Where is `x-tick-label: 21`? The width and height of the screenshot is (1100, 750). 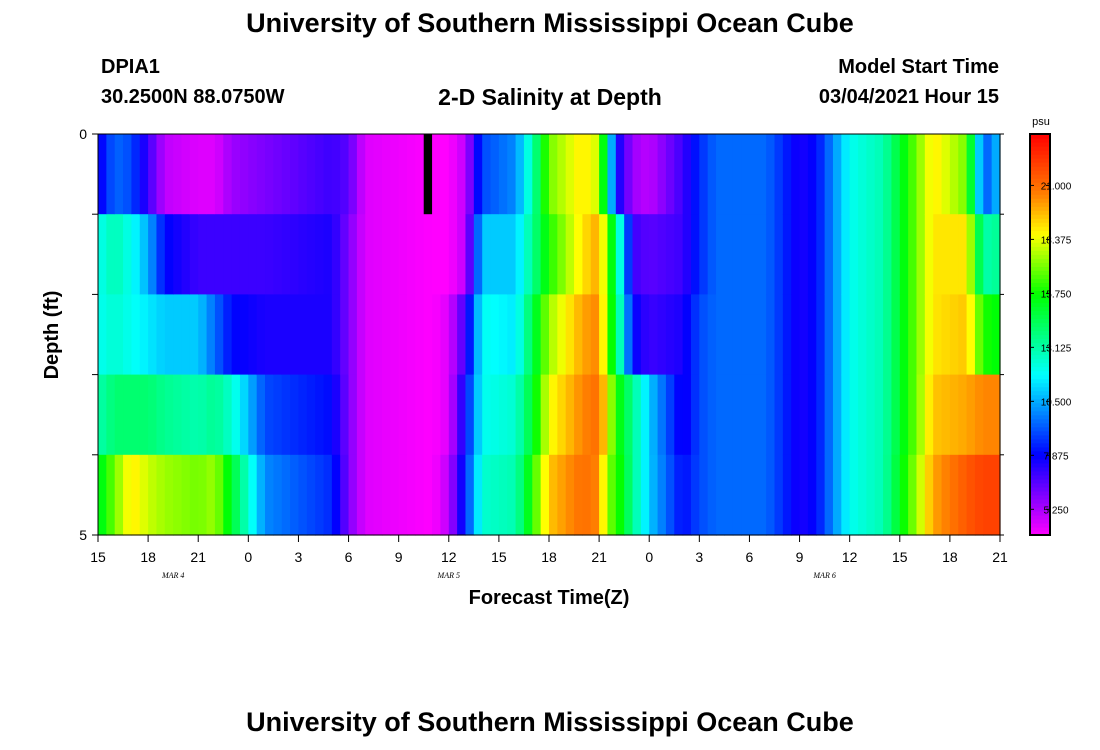
x-tick-label: 21 is located at coordinates (599, 557).